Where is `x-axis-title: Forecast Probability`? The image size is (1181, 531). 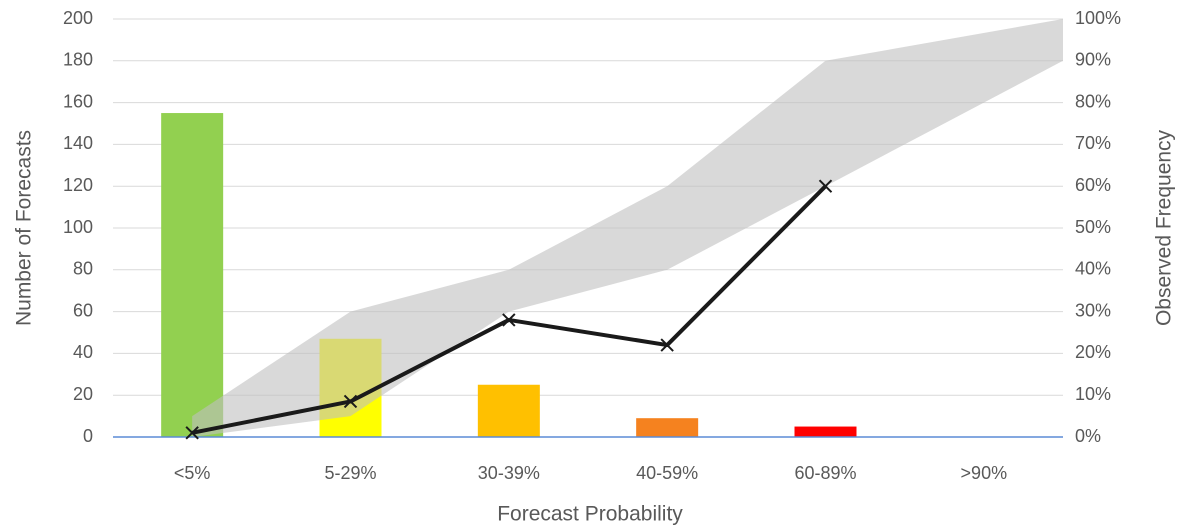
x-axis-title: Forecast Probability is located at coordinates (590, 514).